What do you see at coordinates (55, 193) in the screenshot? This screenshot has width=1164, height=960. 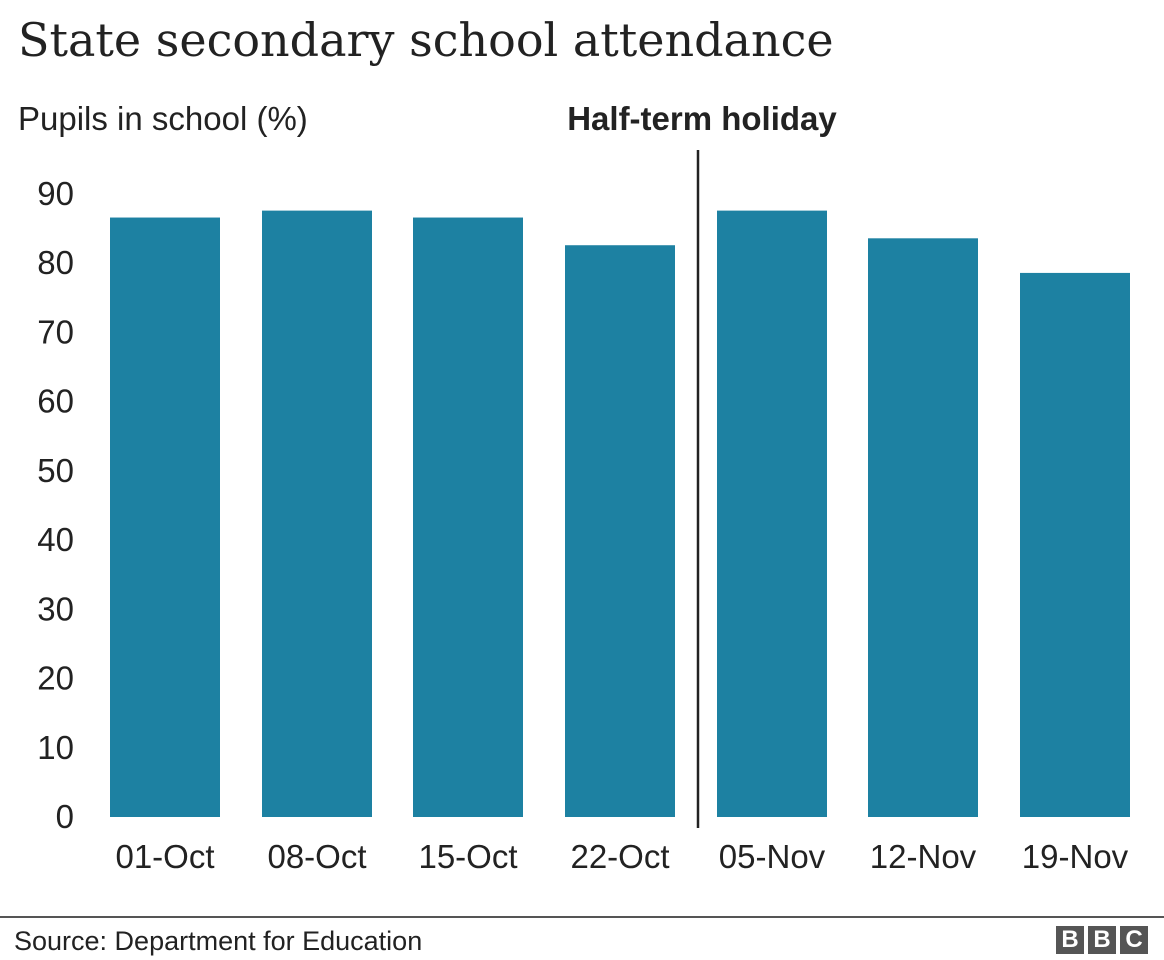 I see `y-tick-label: 90` at bounding box center [55, 193].